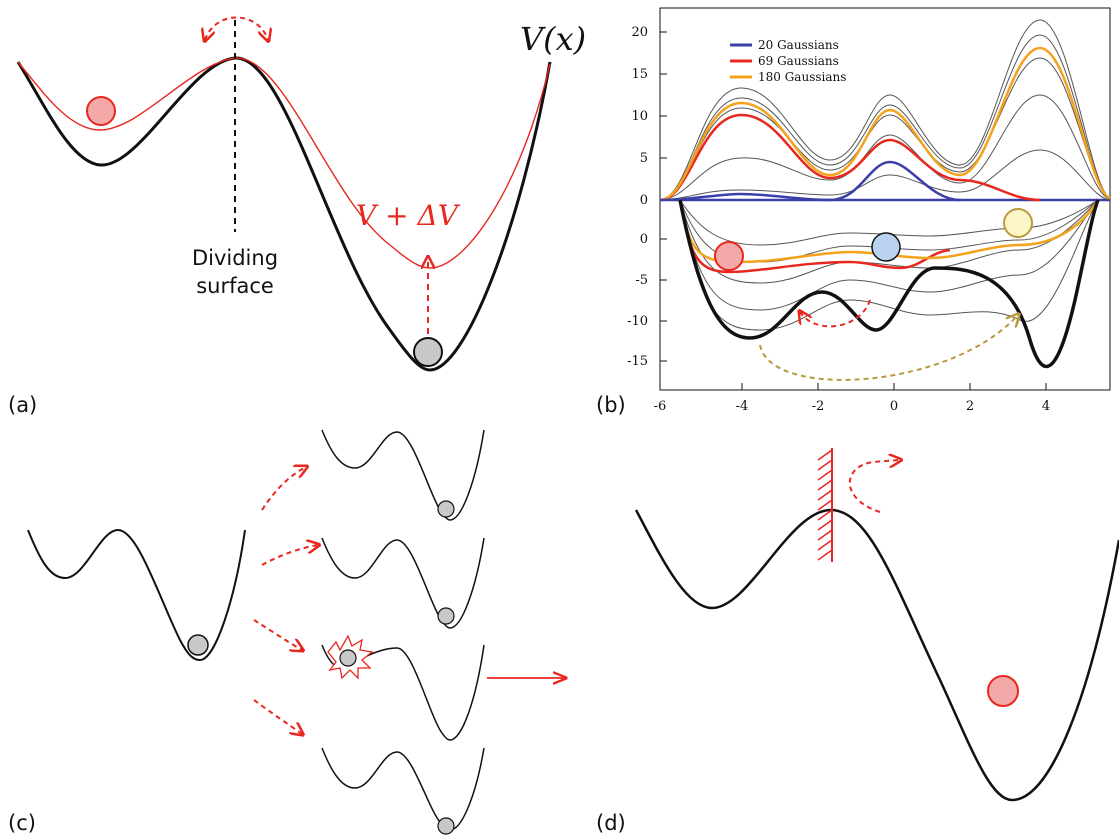  Describe the element at coordinates (235, 286) in the screenshot. I see `dividing-surface-label-line2: surface` at that location.